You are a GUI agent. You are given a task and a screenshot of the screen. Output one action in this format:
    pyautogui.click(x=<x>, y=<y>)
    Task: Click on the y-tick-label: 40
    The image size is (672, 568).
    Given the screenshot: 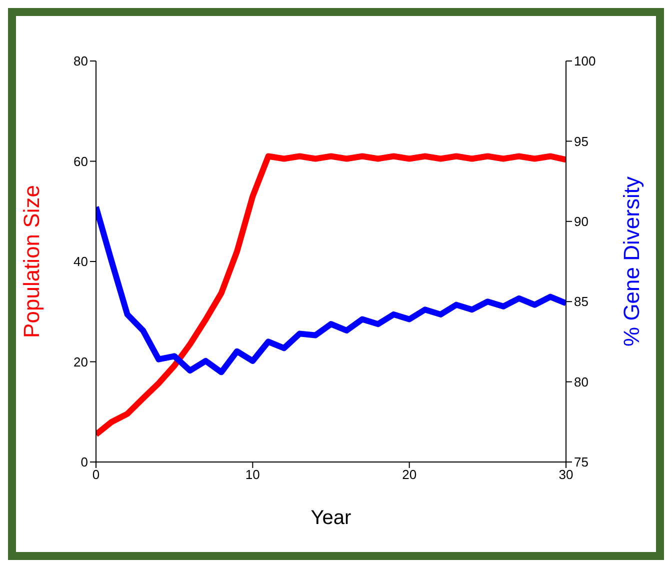 What is the action you would take?
    pyautogui.click(x=81, y=262)
    